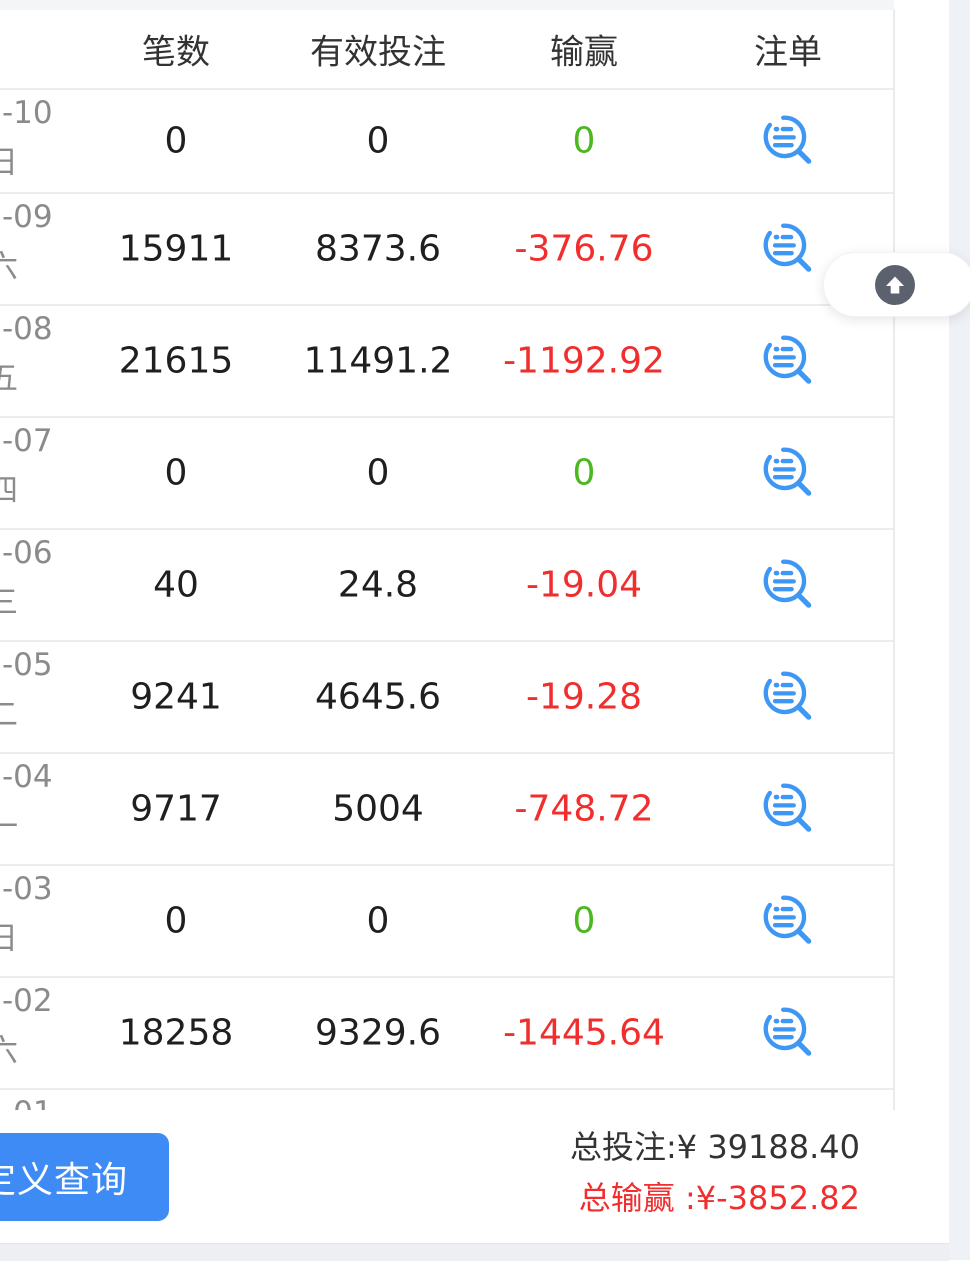  Describe the element at coordinates (446, 586) in the screenshot. I see `table-row: -06 三 40 24.8 -19.04` at that location.